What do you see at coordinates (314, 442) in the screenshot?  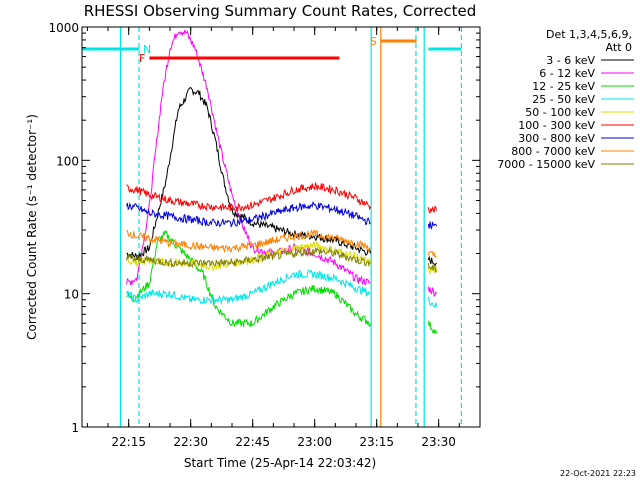 I see `x-tick-label-3: 23:00` at bounding box center [314, 442].